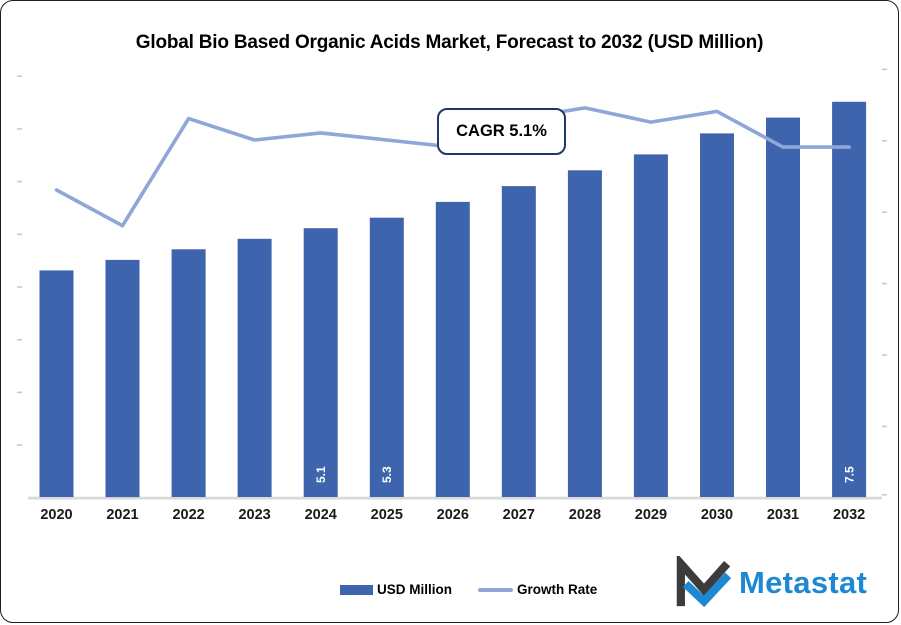  Describe the element at coordinates (584, 334) in the screenshot. I see `bar-2028` at that location.